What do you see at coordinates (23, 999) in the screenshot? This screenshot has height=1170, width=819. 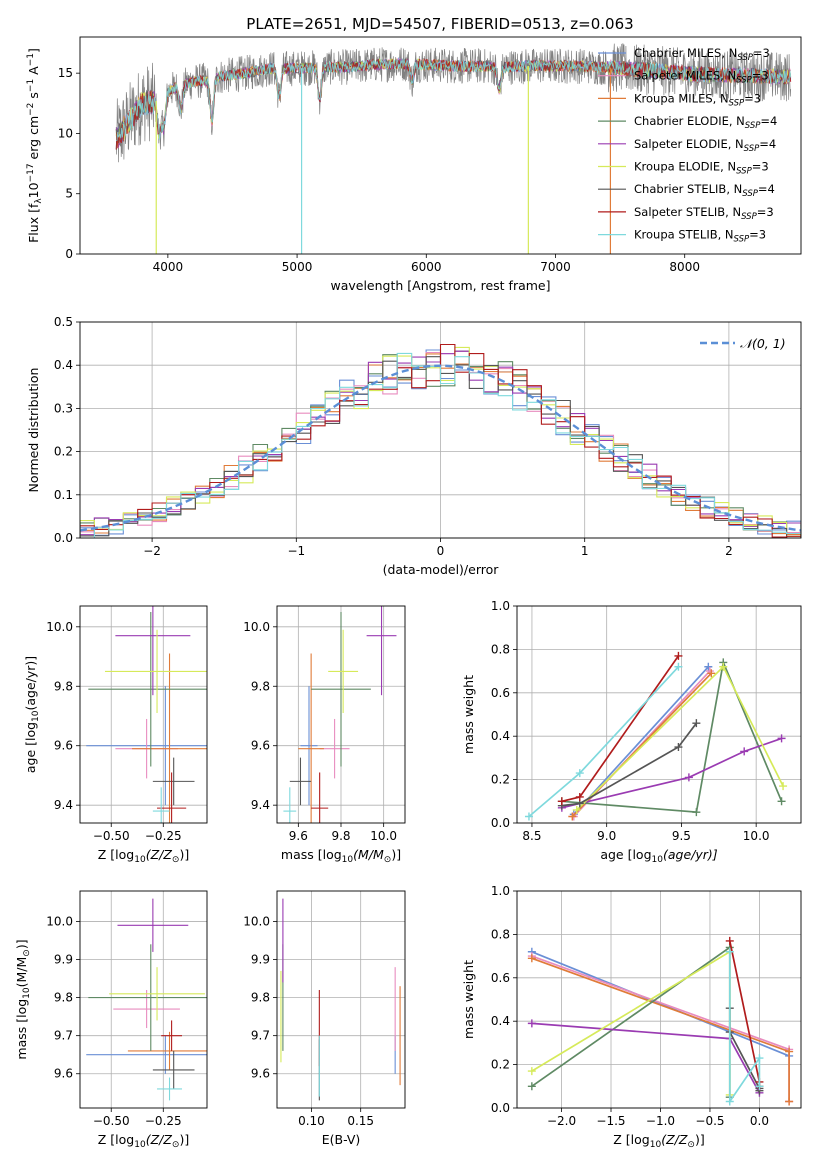 I see `y-axis-label: mass [log10(M/M⊙)]` at bounding box center [23, 999].